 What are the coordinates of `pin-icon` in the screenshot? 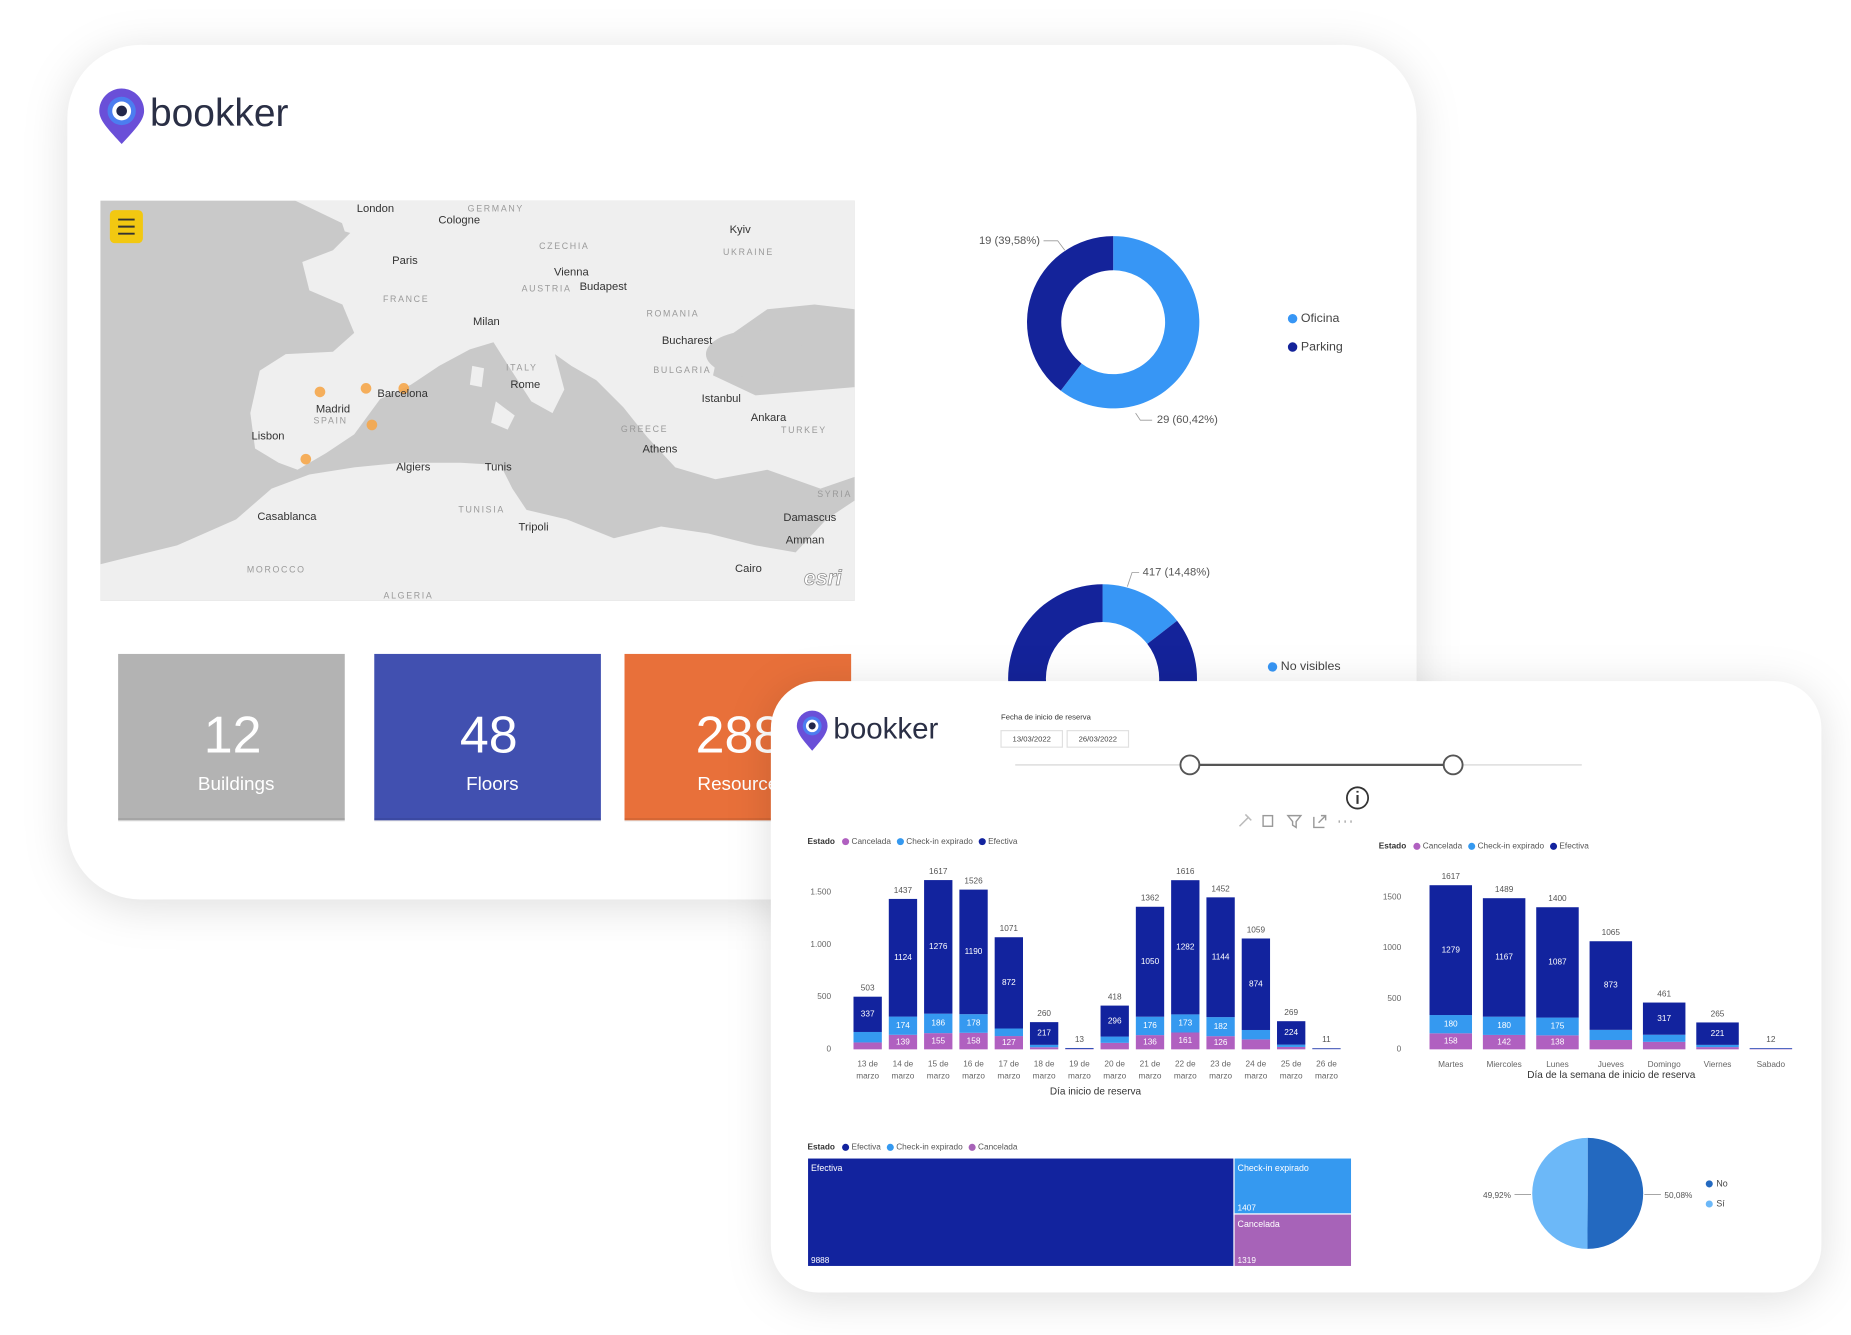 It's located at (1245, 820).